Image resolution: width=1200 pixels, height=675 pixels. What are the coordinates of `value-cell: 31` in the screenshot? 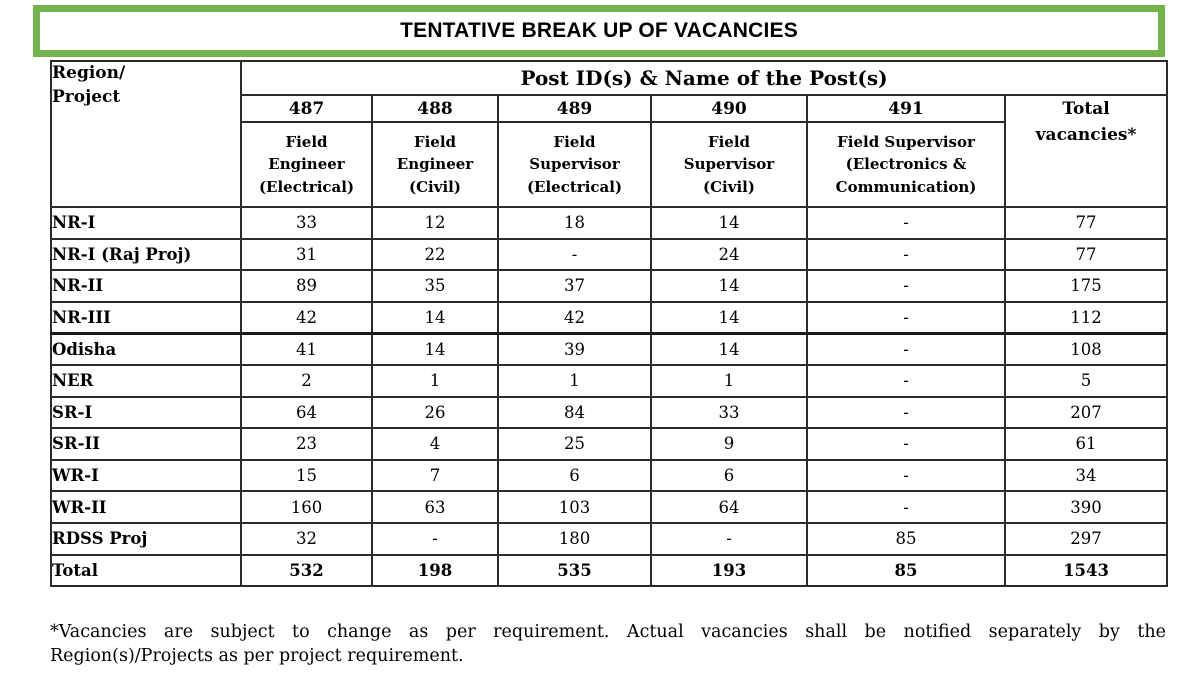 It's located at (306, 254).